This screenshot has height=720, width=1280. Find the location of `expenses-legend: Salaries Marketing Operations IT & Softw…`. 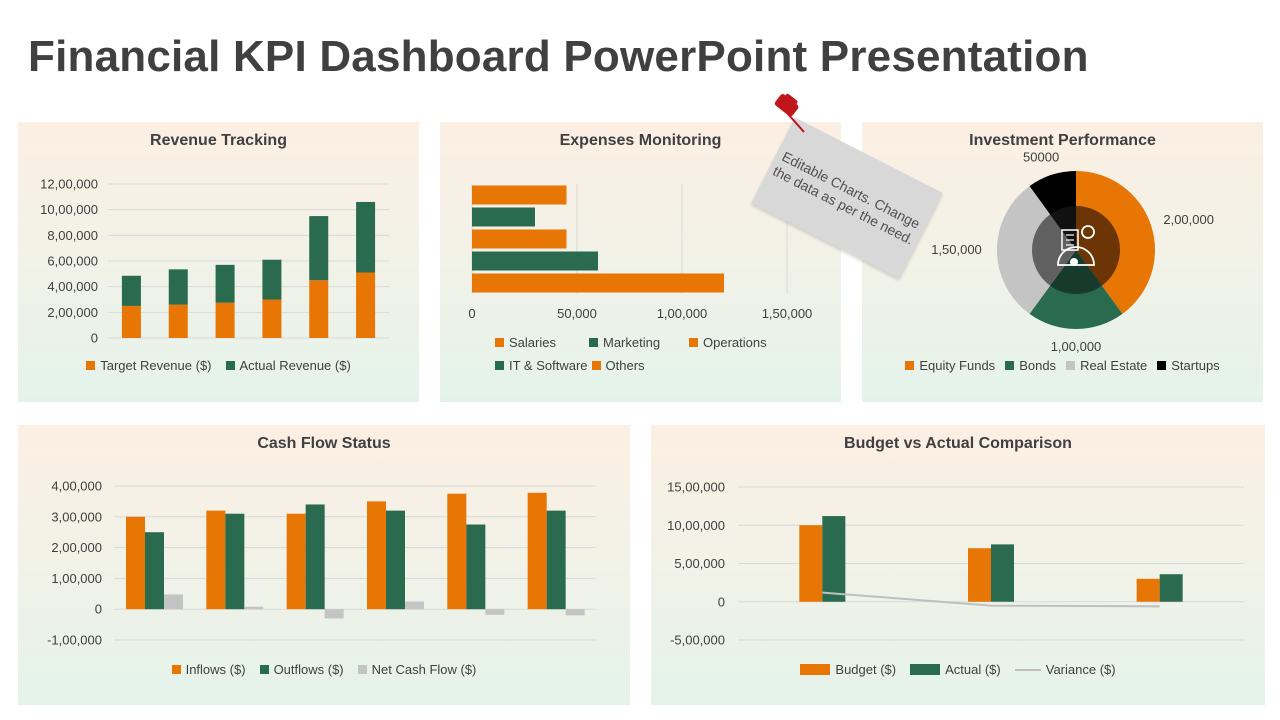

expenses-legend: Salaries Marketing Operations IT & Softw… is located at coordinates (640, 354).